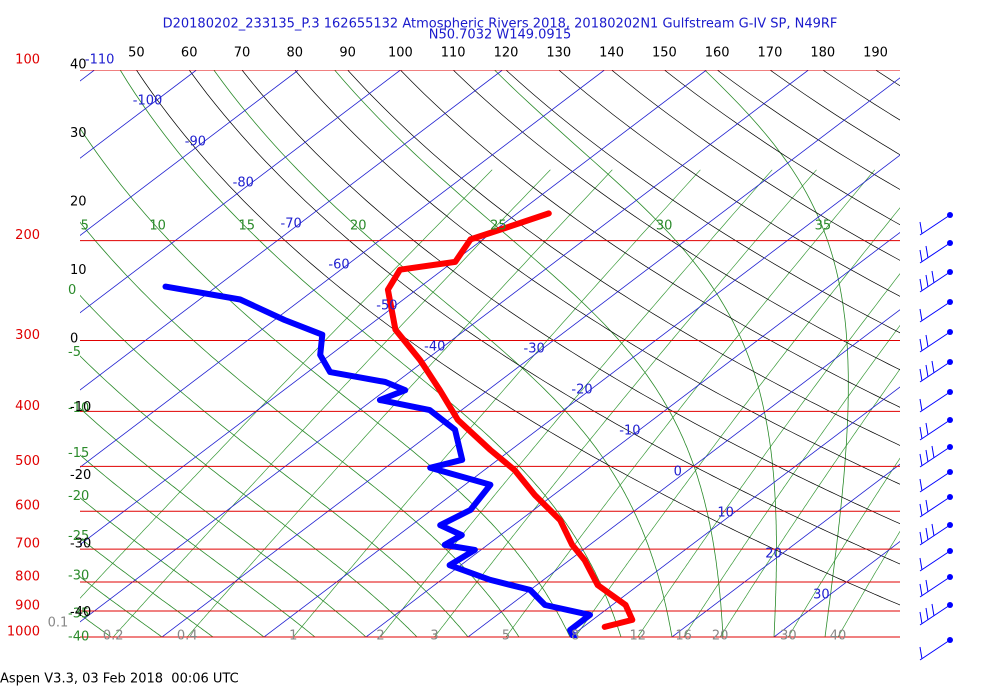 Image resolution: width=1000 pixels, height=700 pixels. Describe the element at coordinates (243, 183) in the screenshot. I see `isotherm-label: -80` at that location.